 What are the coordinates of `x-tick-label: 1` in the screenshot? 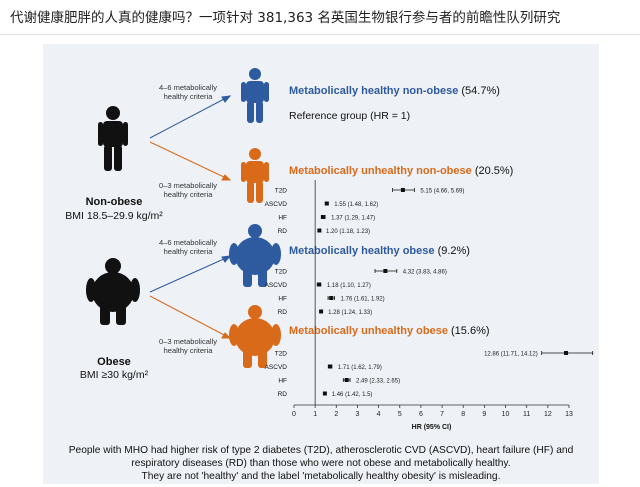 It's located at (315, 414).